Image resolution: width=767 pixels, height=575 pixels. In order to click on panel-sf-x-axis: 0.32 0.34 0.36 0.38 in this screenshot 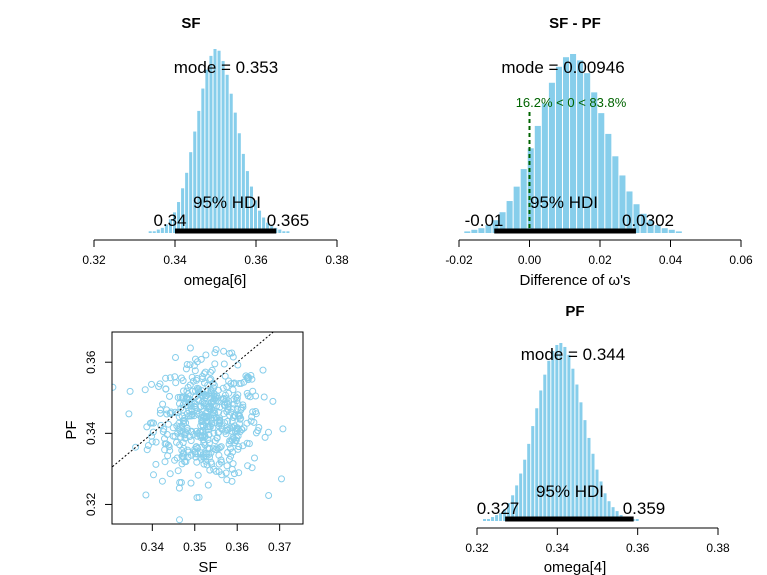, I will do `click(215, 253)`.